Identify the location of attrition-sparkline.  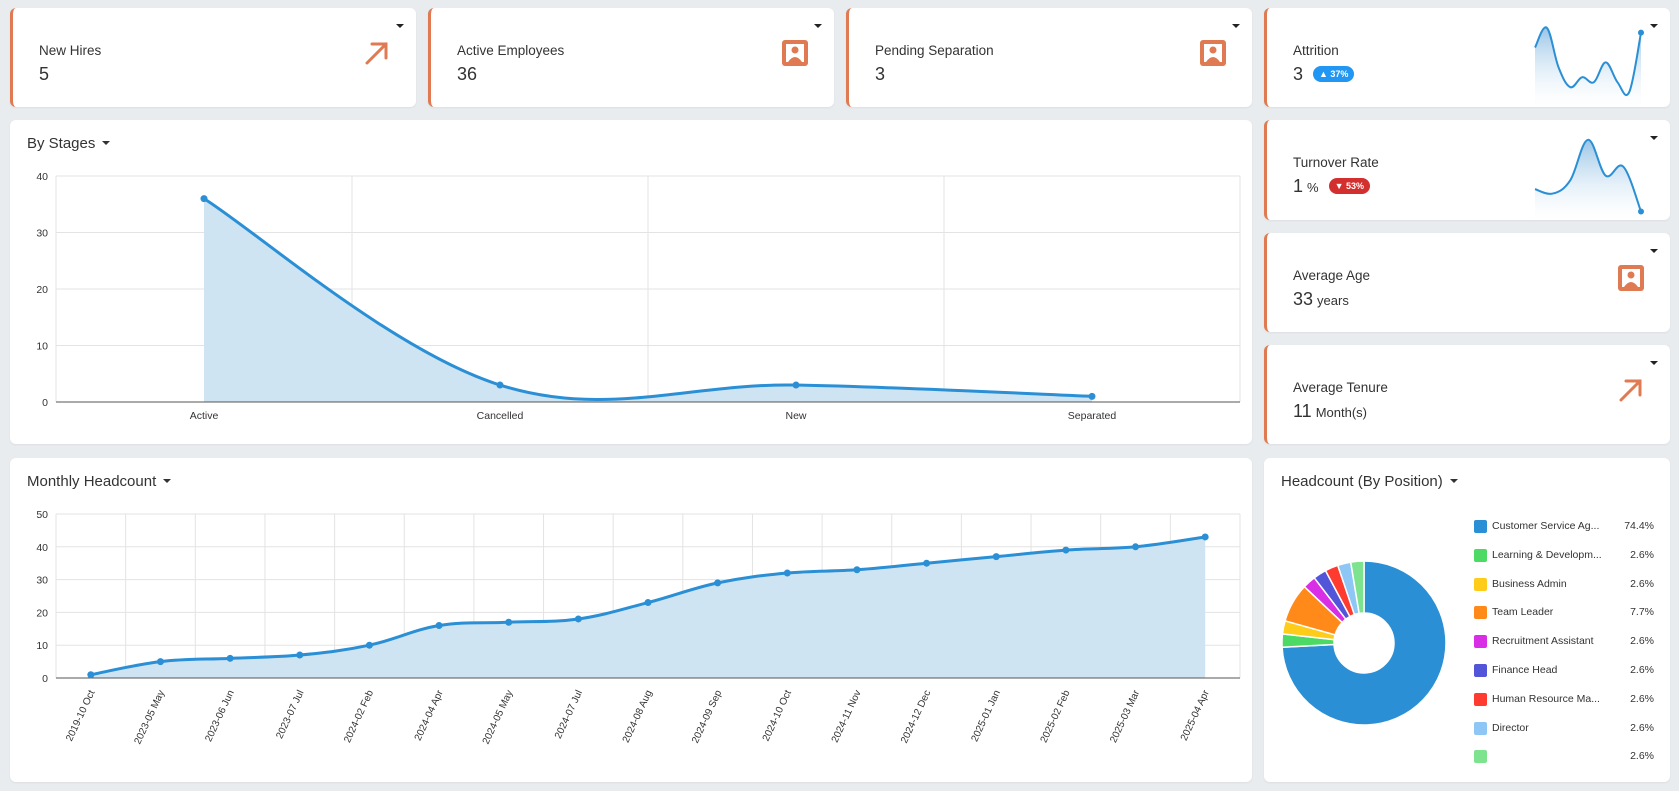
(1589, 66).